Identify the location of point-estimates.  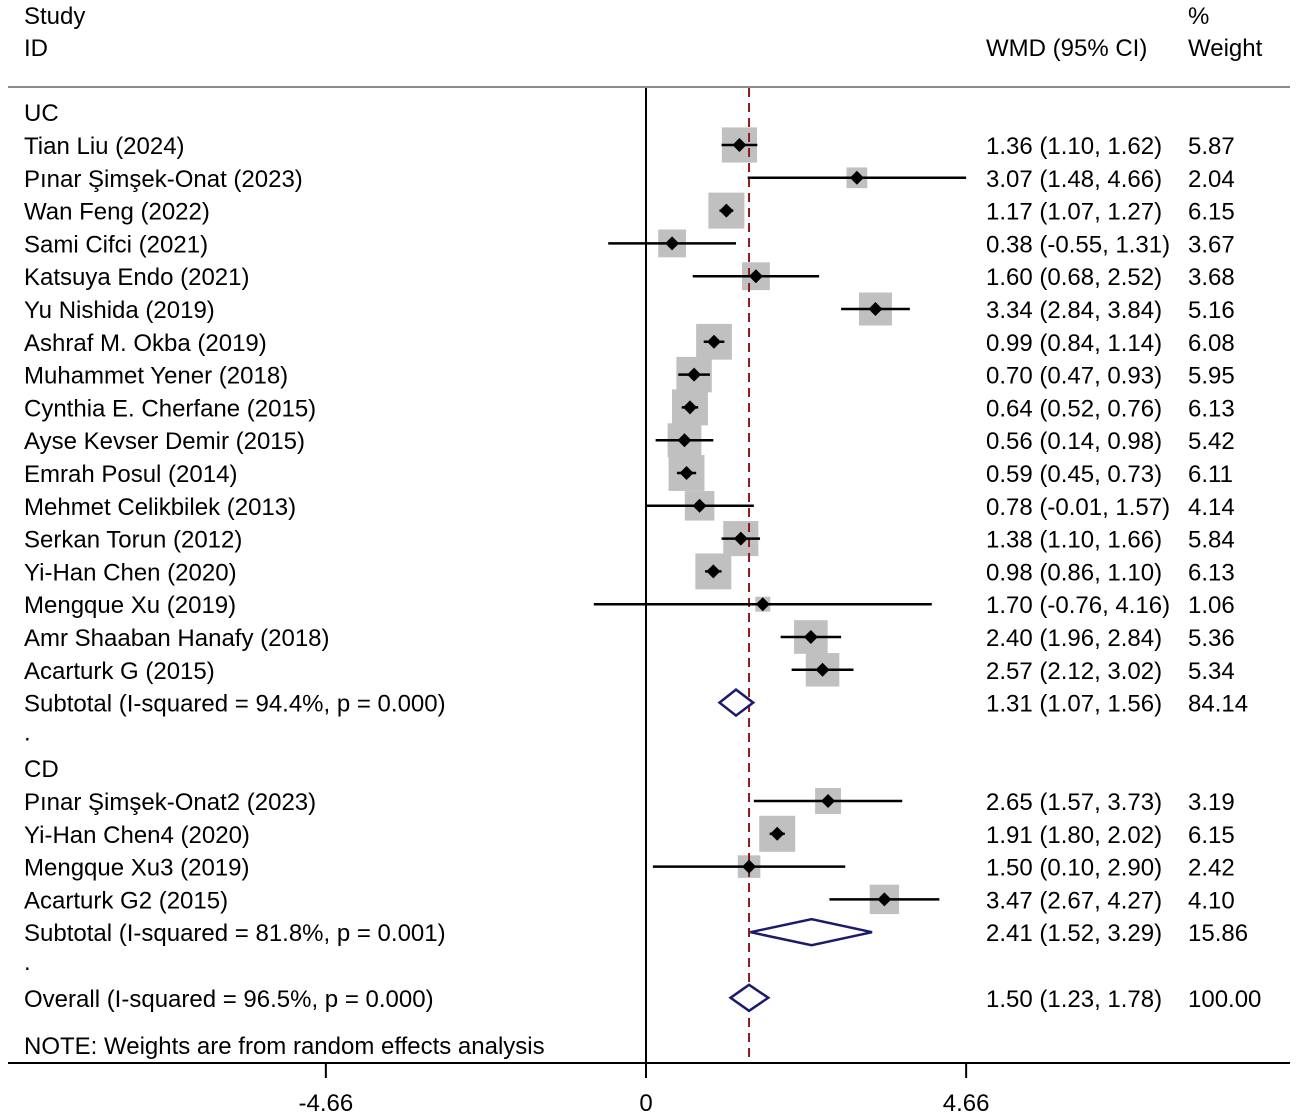
(778, 522).